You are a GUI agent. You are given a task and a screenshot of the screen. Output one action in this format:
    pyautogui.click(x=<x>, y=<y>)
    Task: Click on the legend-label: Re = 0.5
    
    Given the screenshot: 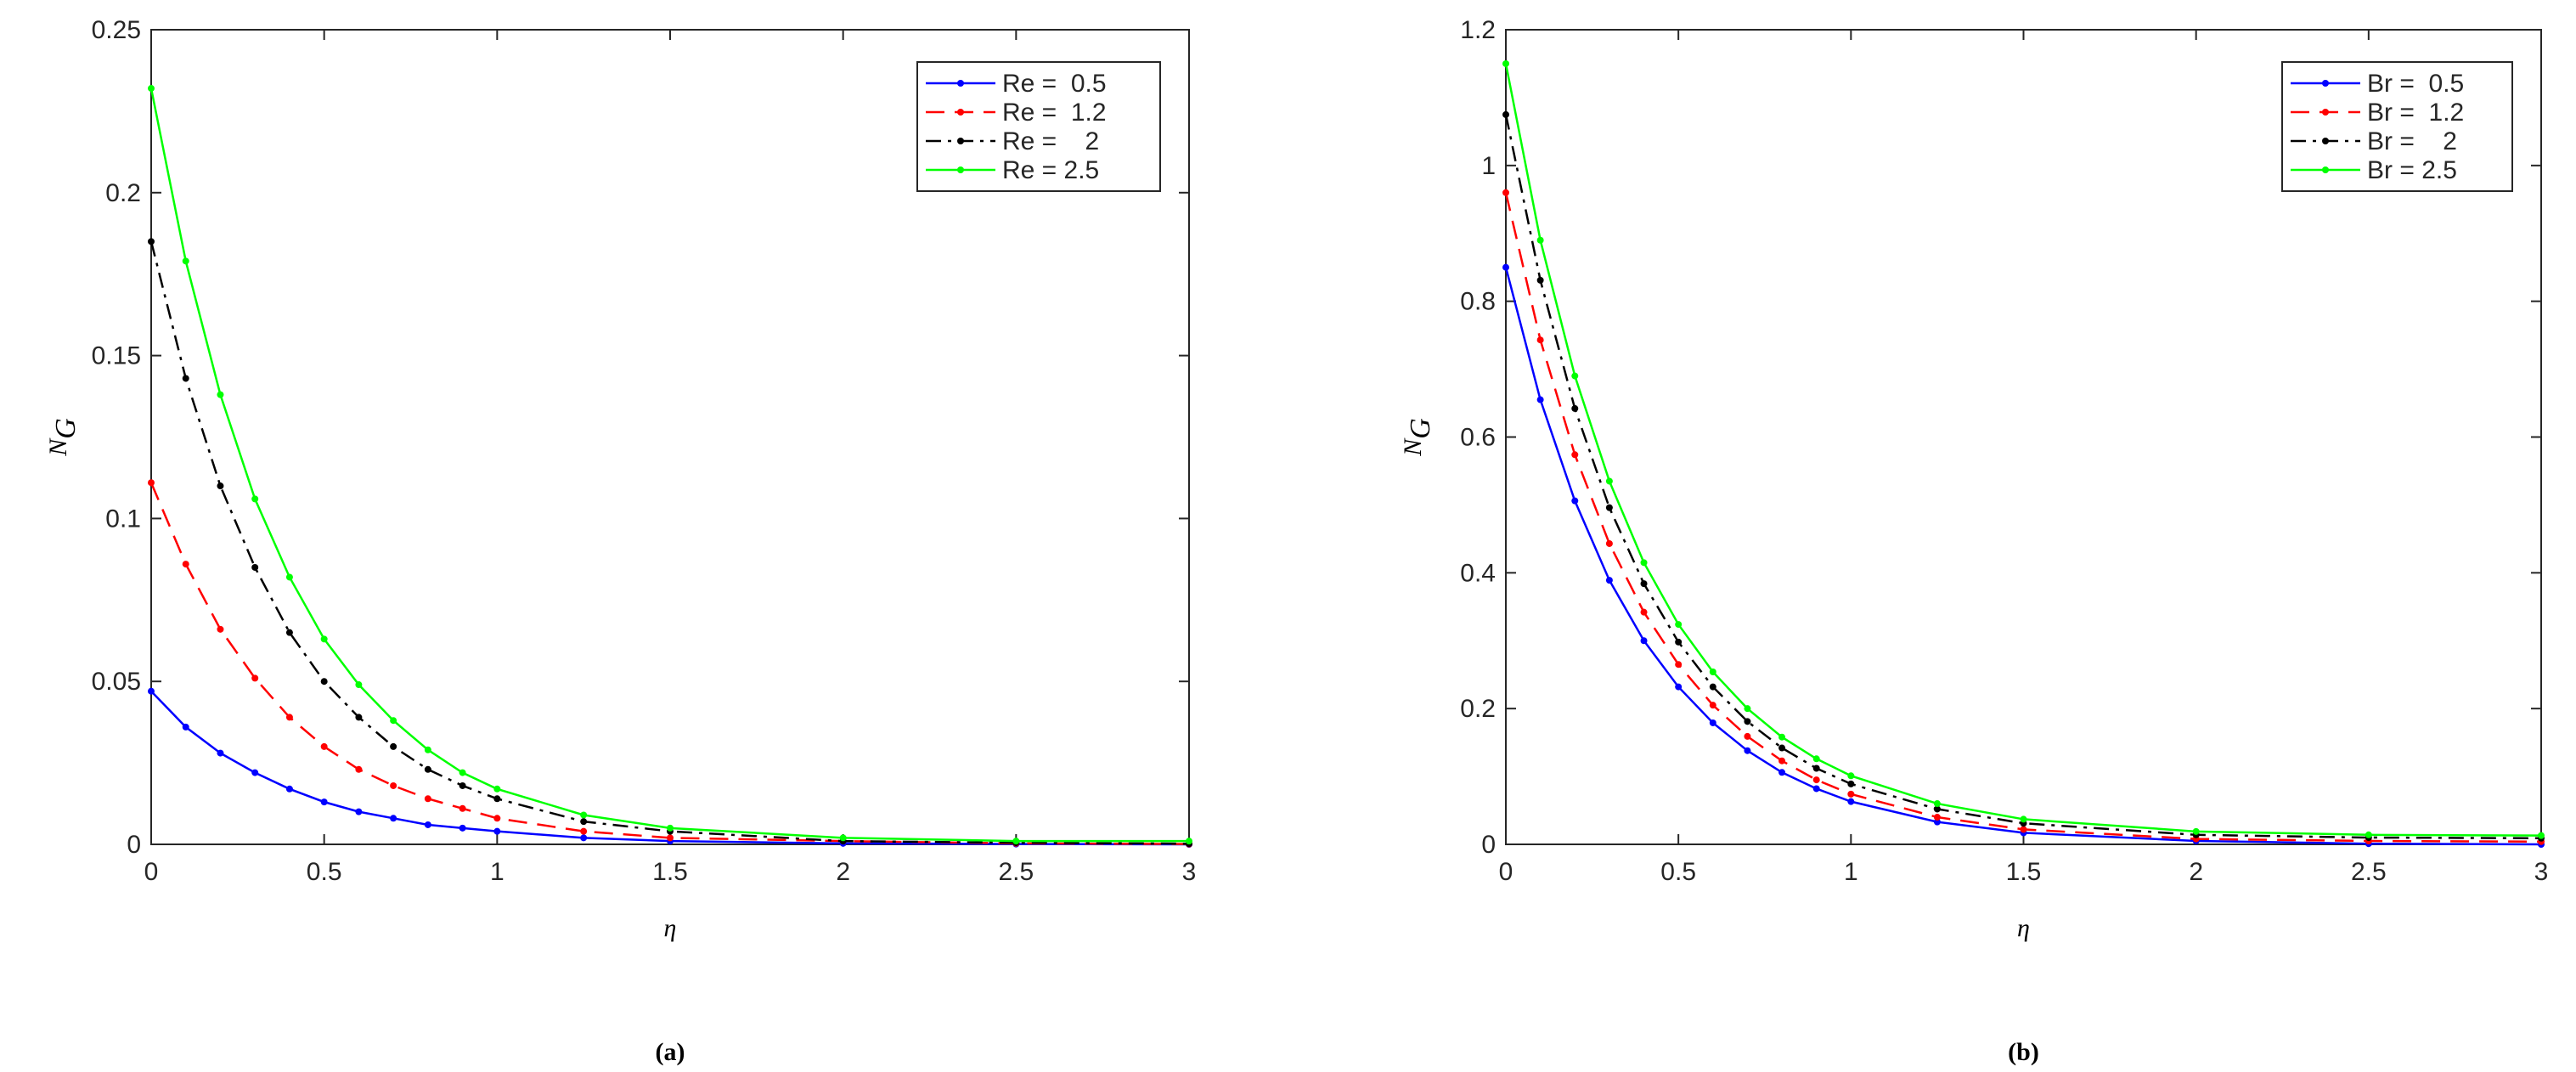 What is the action you would take?
    pyautogui.click(x=1054, y=84)
    